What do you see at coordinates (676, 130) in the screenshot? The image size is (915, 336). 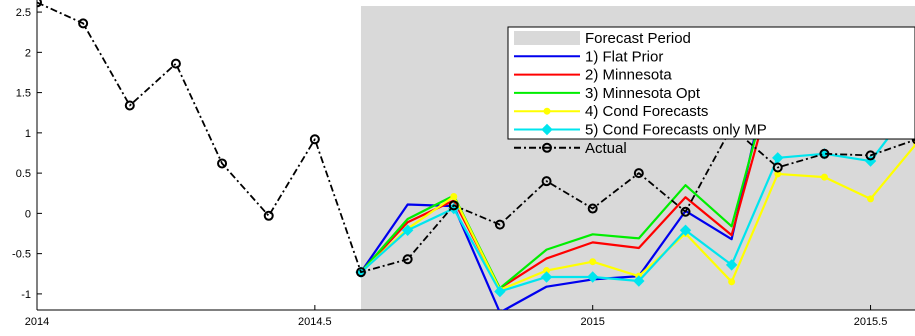 I see `legend-label-5-cond-forecasts-only-mp: 5) Cond Forecasts only MP` at bounding box center [676, 130].